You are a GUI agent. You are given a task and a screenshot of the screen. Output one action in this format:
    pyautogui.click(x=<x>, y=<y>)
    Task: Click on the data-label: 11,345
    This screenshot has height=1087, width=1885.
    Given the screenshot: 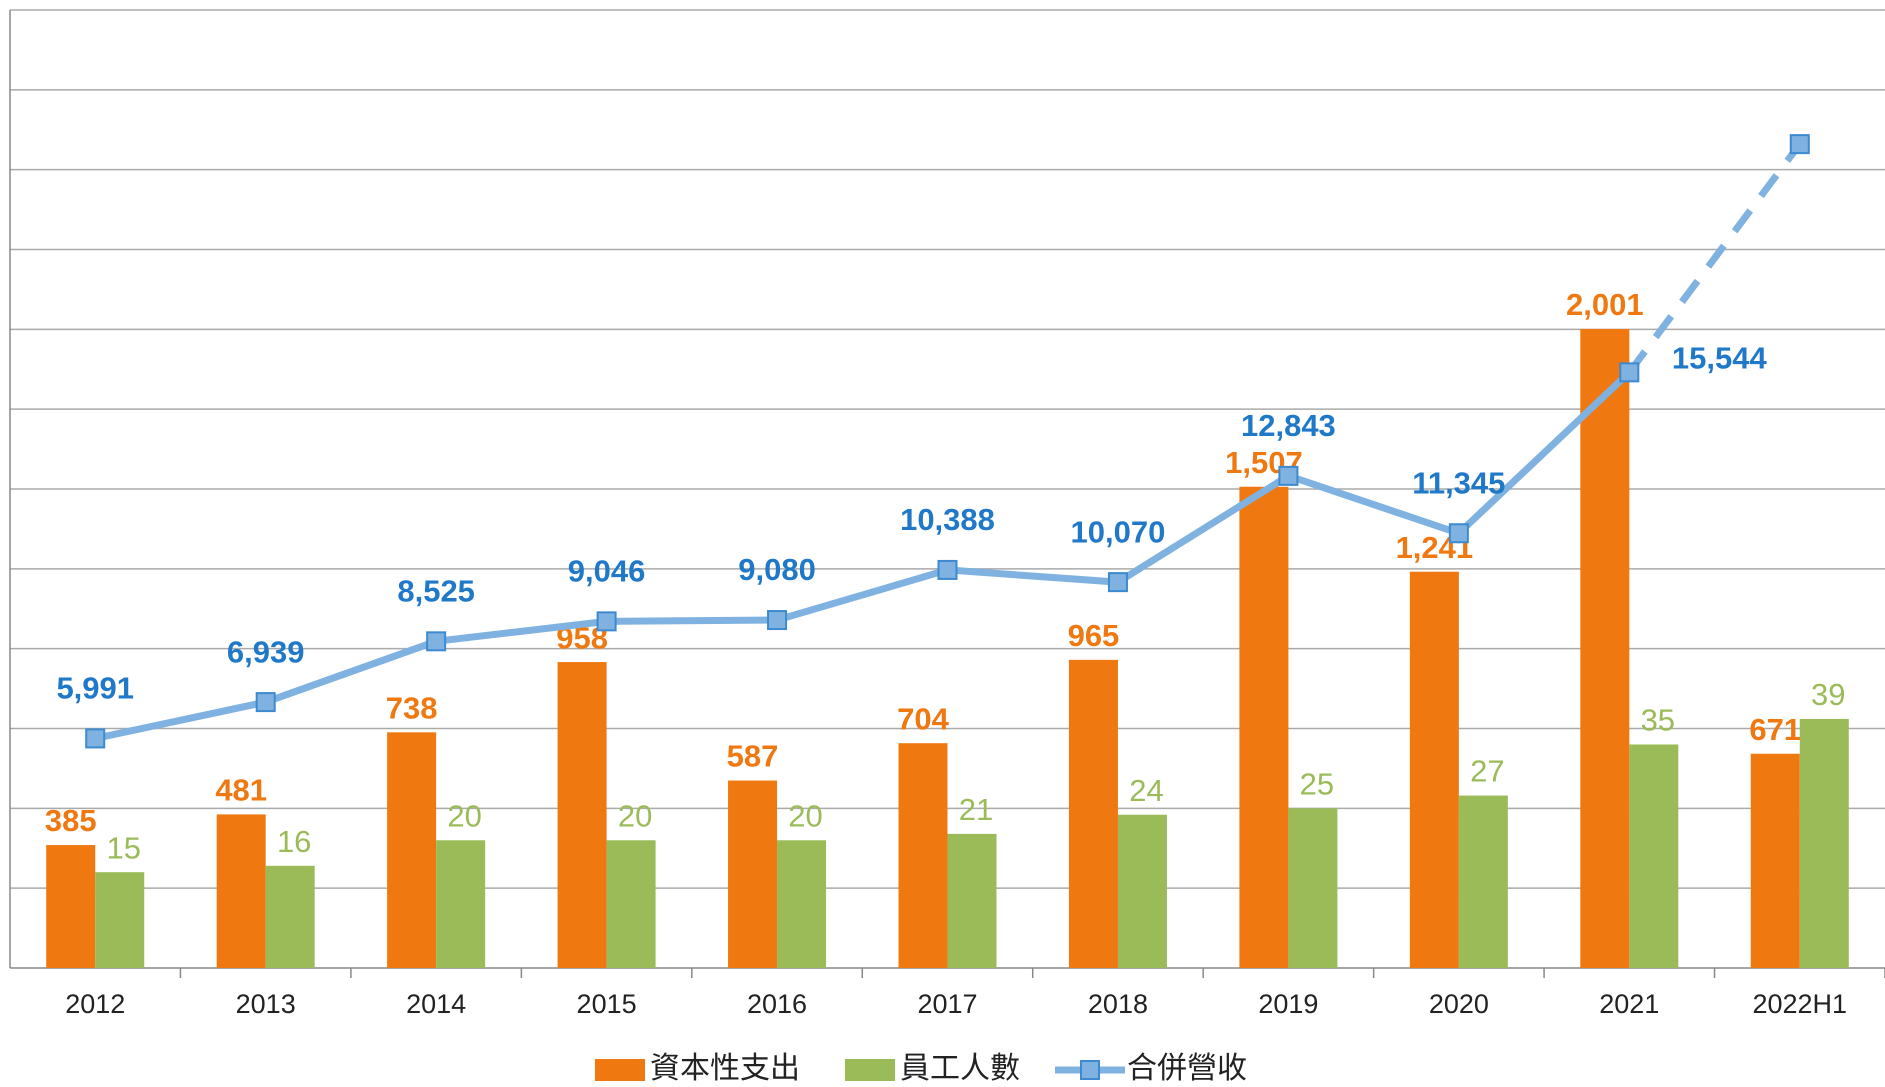 What is the action you would take?
    pyautogui.click(x=1458, y=482)
    